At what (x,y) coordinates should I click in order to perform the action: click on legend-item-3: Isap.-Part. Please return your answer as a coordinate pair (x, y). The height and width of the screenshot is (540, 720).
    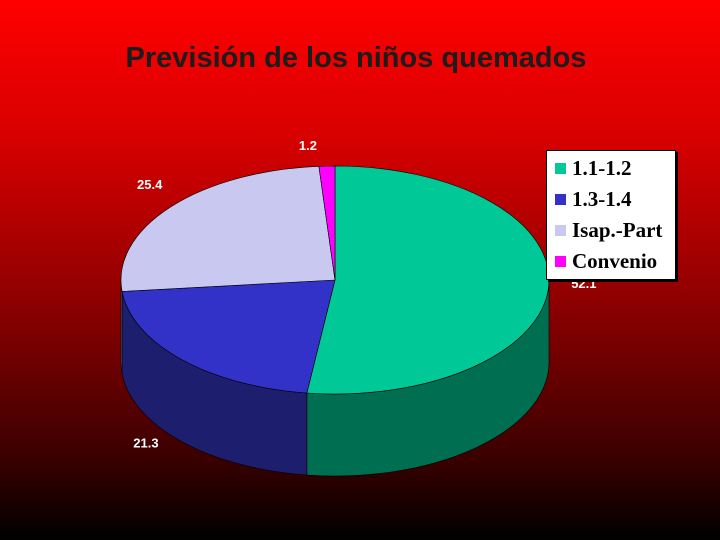
    Looking at the image, I should click on (615, 230).